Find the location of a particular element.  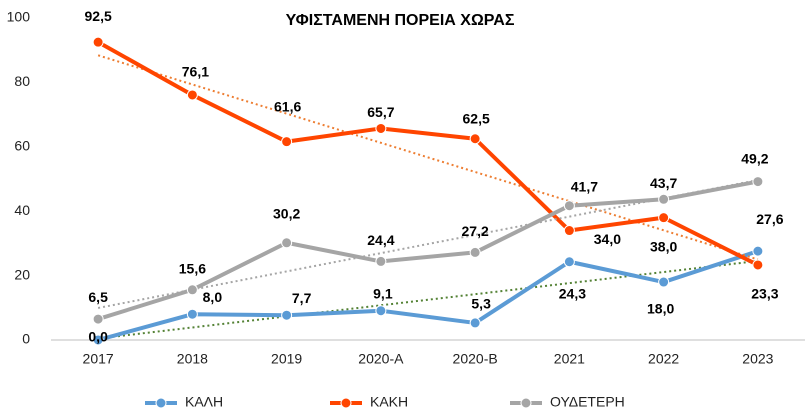

legend-item: ΟΥΔΕΤΕΡΗ is located at coordinates (567, 402).